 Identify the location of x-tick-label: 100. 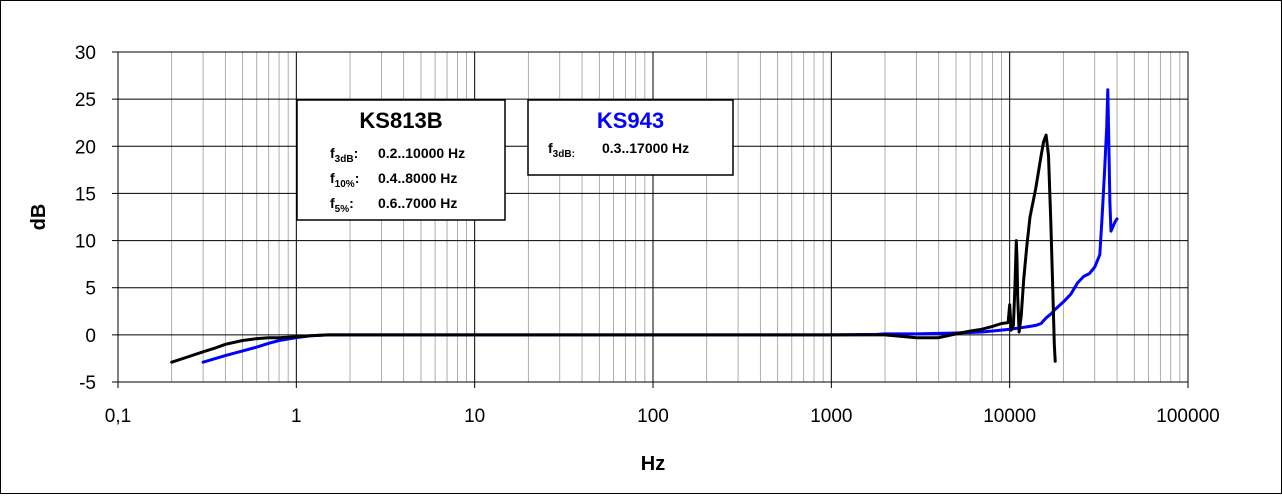
(653, 416).